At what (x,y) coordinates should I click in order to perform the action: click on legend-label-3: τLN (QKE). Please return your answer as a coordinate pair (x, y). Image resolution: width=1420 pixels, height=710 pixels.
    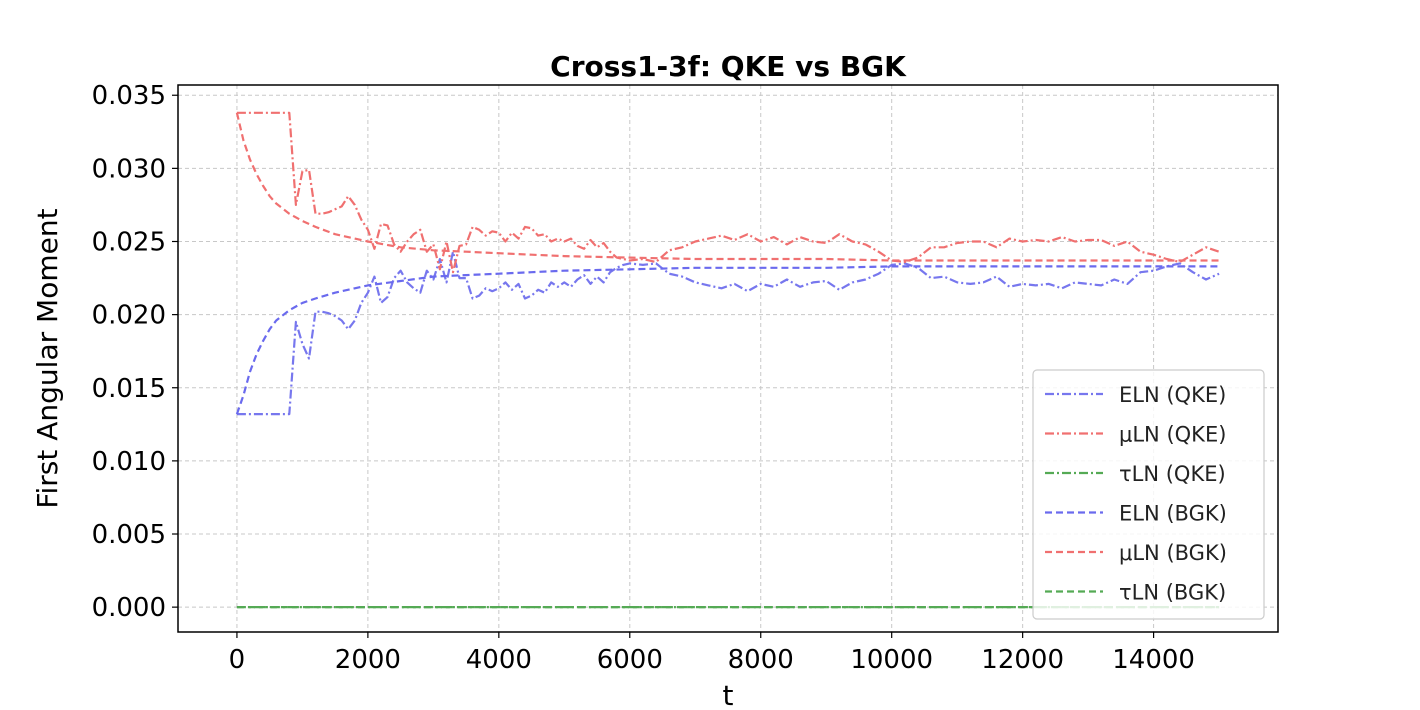
    Looking at the image, I should click on (1172, 474).